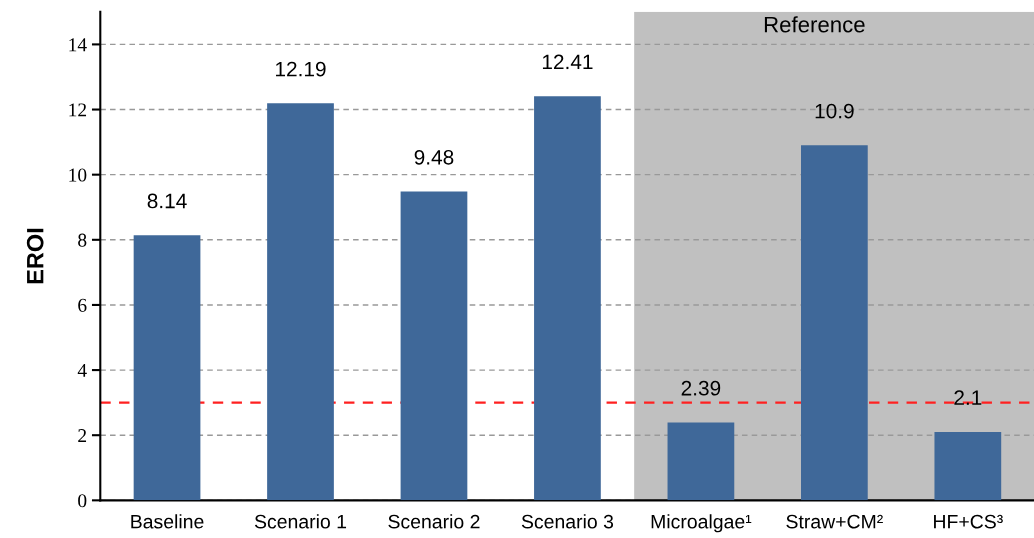 The width and height of the screenshot is (1034, 538). What do you see at coordinates (434, 157) in the screenshot?
I see `data-label: 9.48` at bounding box center [434, 157].